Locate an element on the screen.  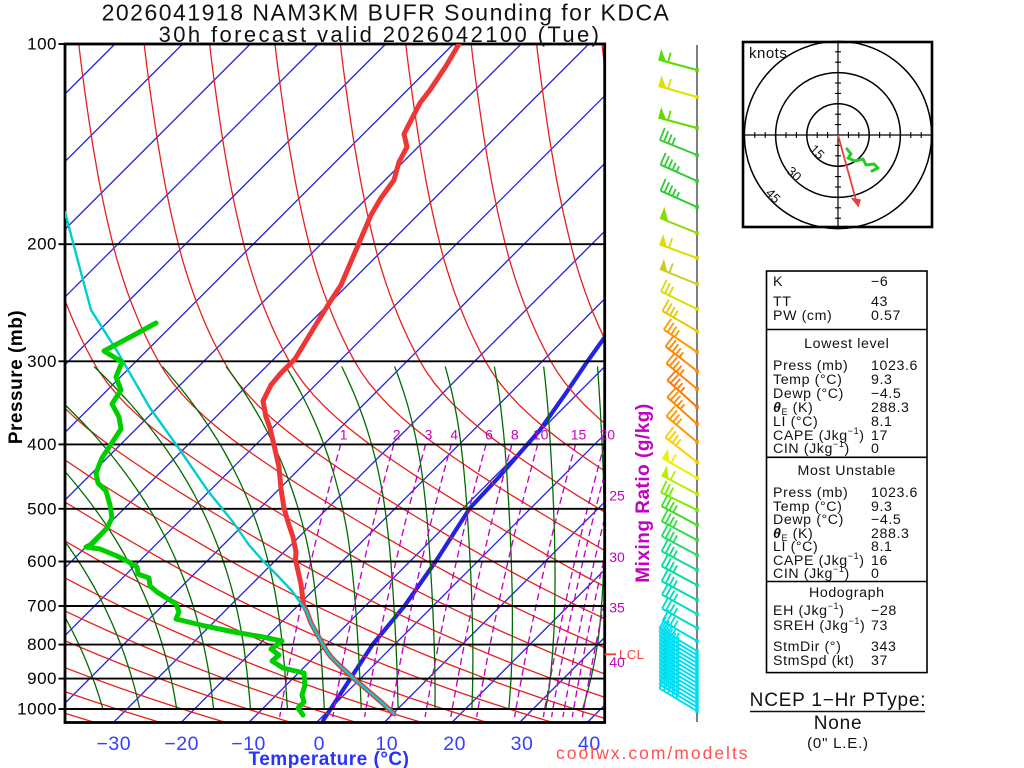
svg-text: StmSpd (kt) is located at coordinates (814, 661).